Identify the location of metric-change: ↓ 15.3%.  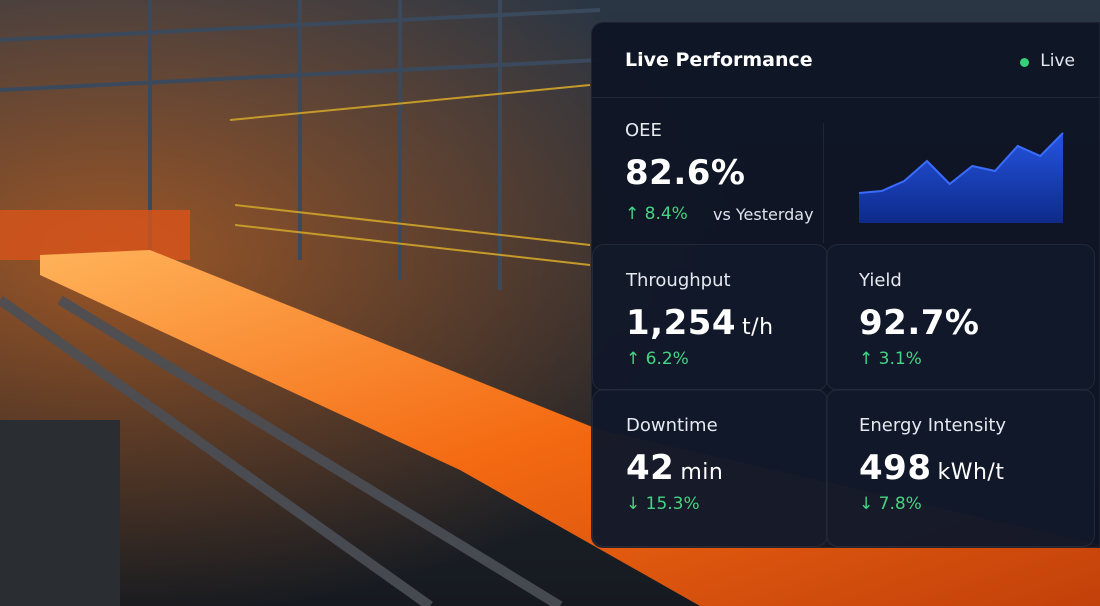
(663, 504).